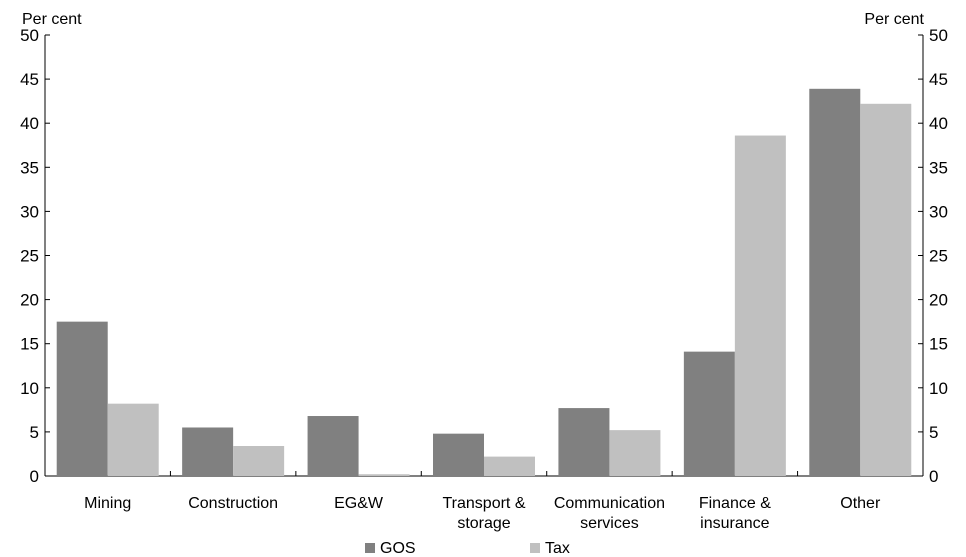 Image resolution: width=966 pixels, height=557 pixels. What do you see at coordinates (938, 123) in the screenshot?
I see `y-tick-label-right: 40` at bounding box center [938, 123].